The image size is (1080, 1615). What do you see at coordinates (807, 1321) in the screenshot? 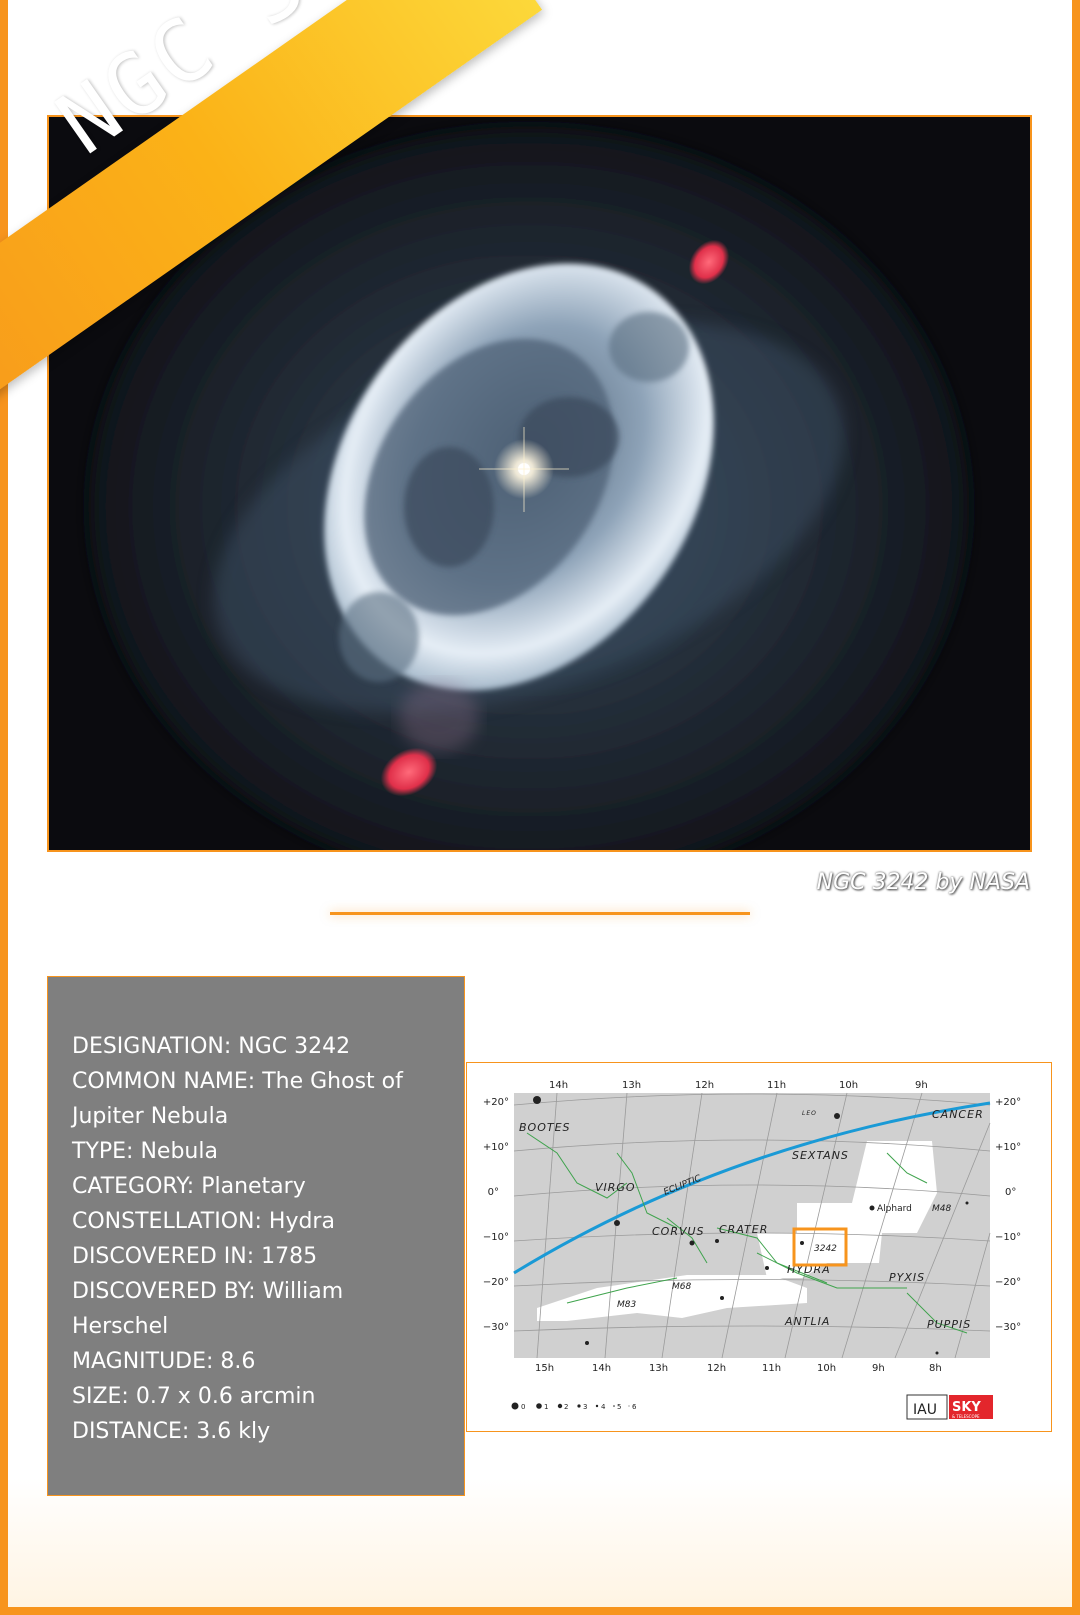
I see `svg-text: ANTLIA` at bounding box center [807, 1321].